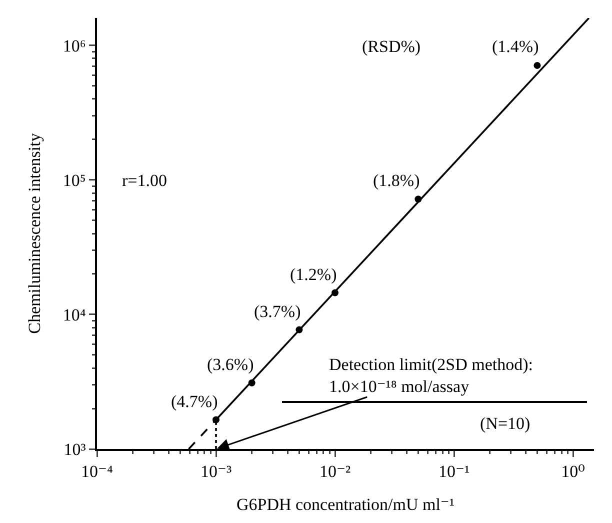  What do you see at coordinates (431, 375) in the screenshot?
I see `annotation: Detection limit(2SD method): 1.0×10⁻¹⁸ mol/assay` at bounding box center [431, 375].